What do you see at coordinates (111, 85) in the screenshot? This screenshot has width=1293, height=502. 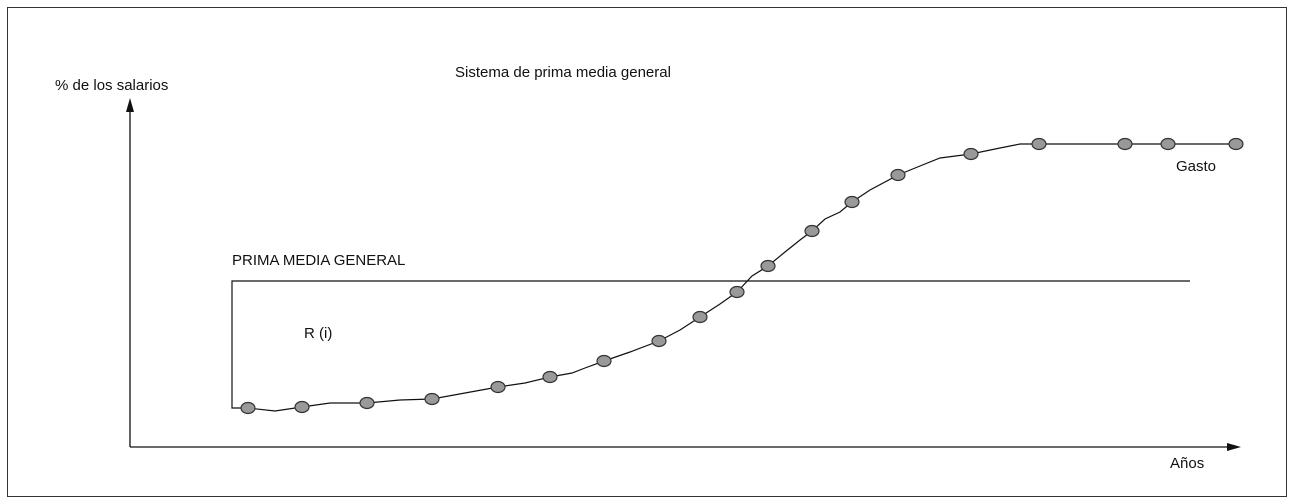 I see `y-axis-label: % de los salarios` at bounding box center [111, 85].